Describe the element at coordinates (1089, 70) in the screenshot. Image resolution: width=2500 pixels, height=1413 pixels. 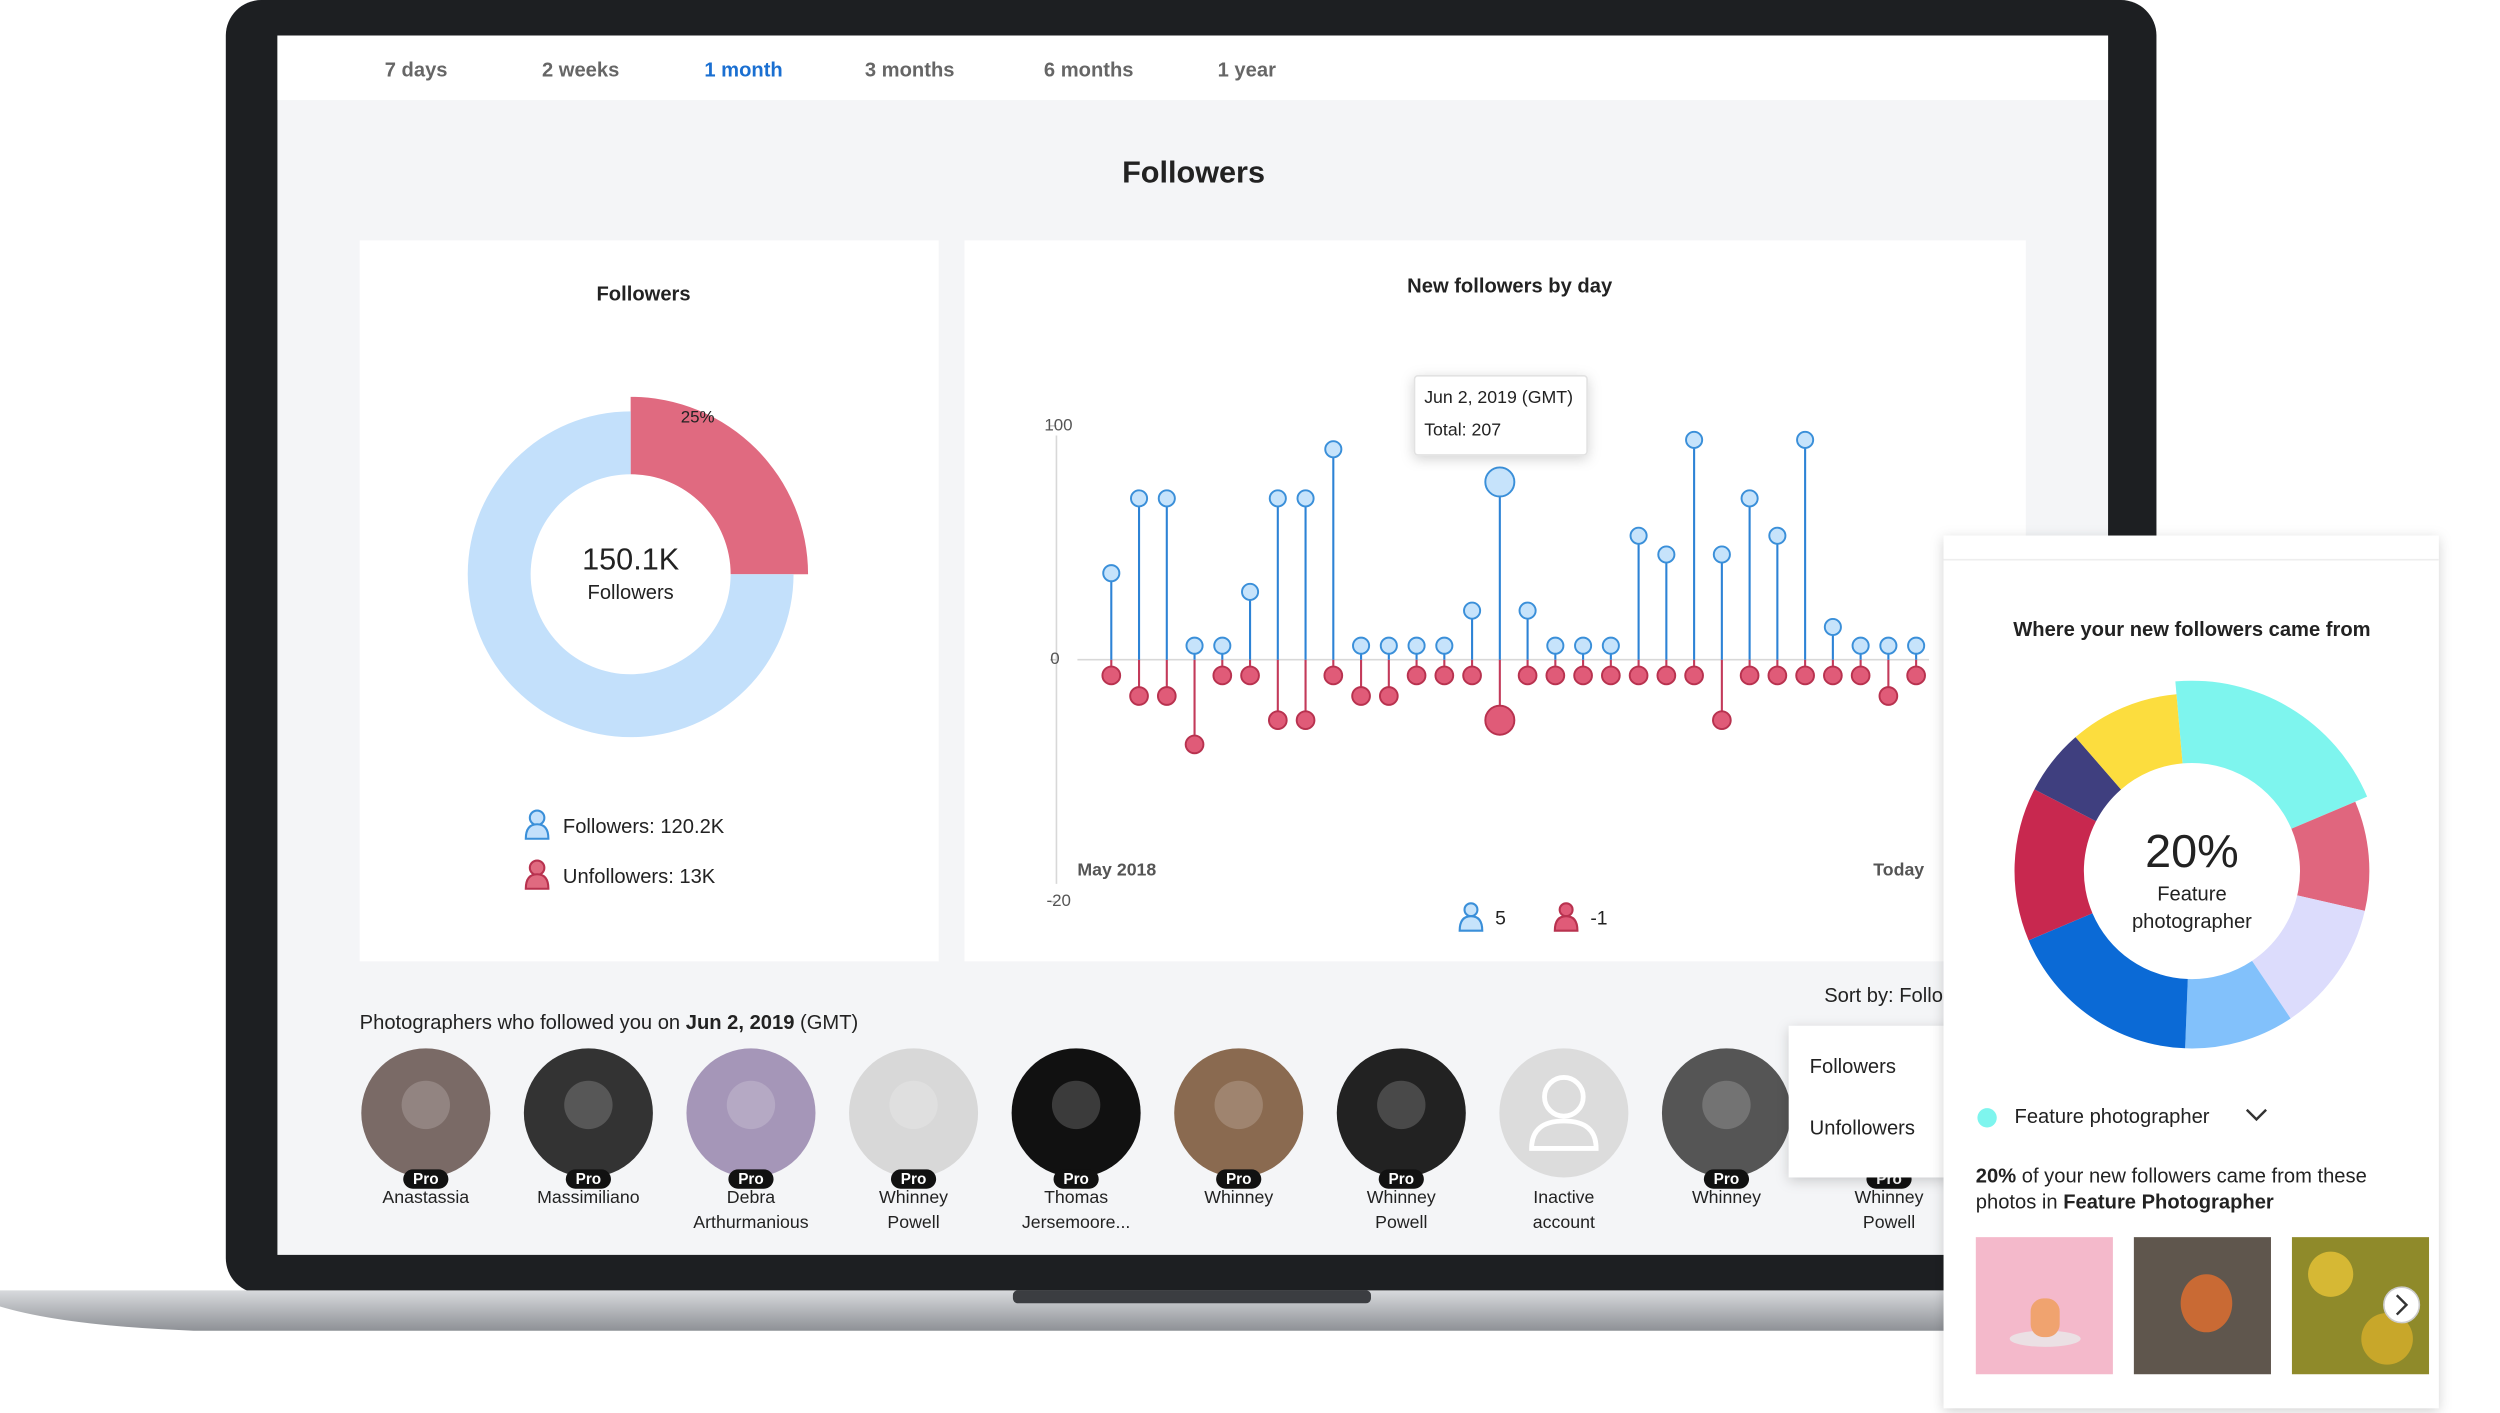
I see `tab: 6 months` at that location.